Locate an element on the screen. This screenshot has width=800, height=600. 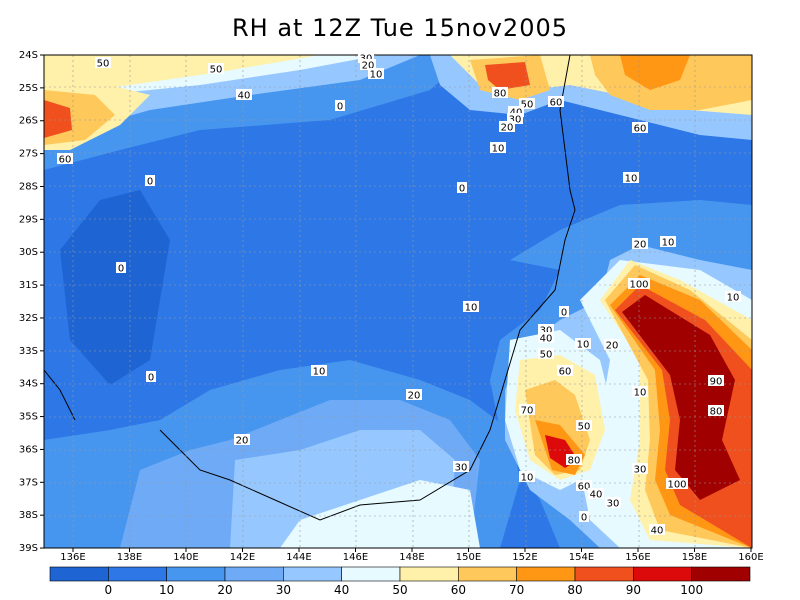
contour-label-text: 80 is located at coordinates (716, 412).